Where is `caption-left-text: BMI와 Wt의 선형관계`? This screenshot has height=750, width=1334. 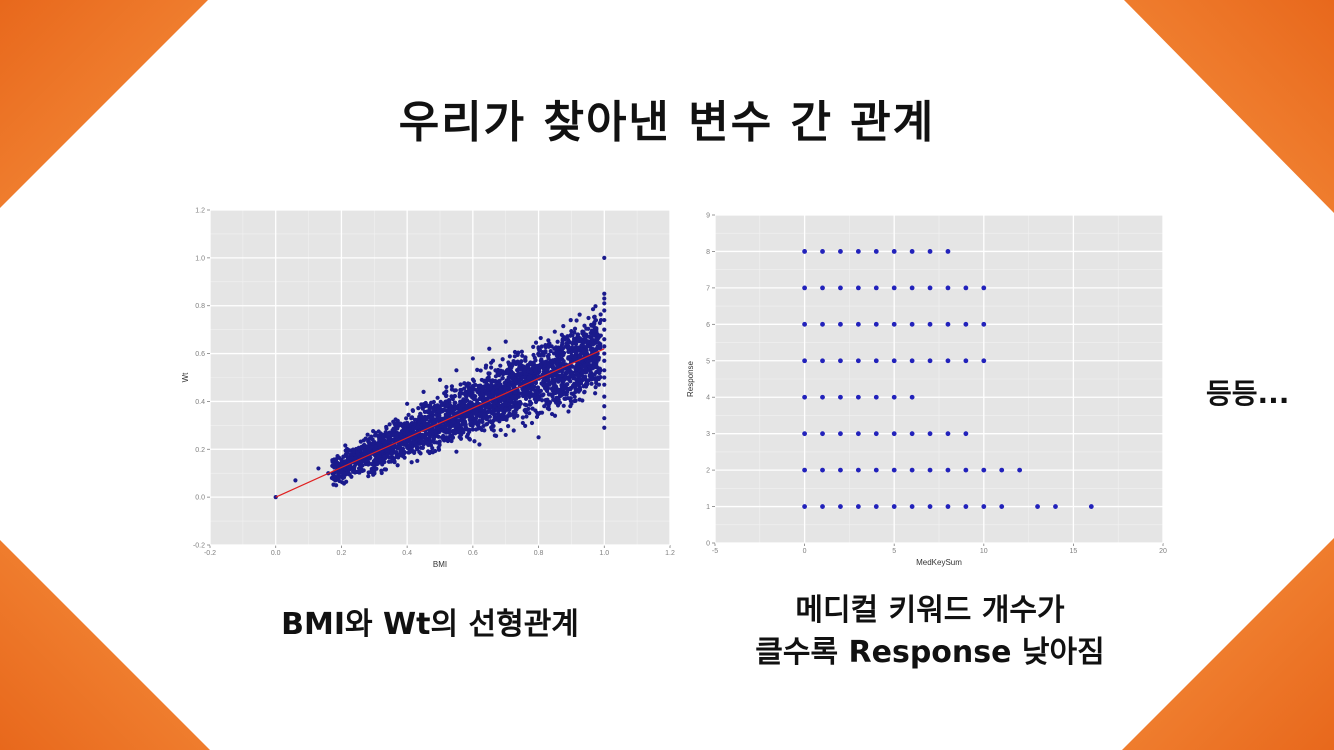 caption-left-text: BMI와 Wt의 선형관계 is located at coordinates (430, 624).